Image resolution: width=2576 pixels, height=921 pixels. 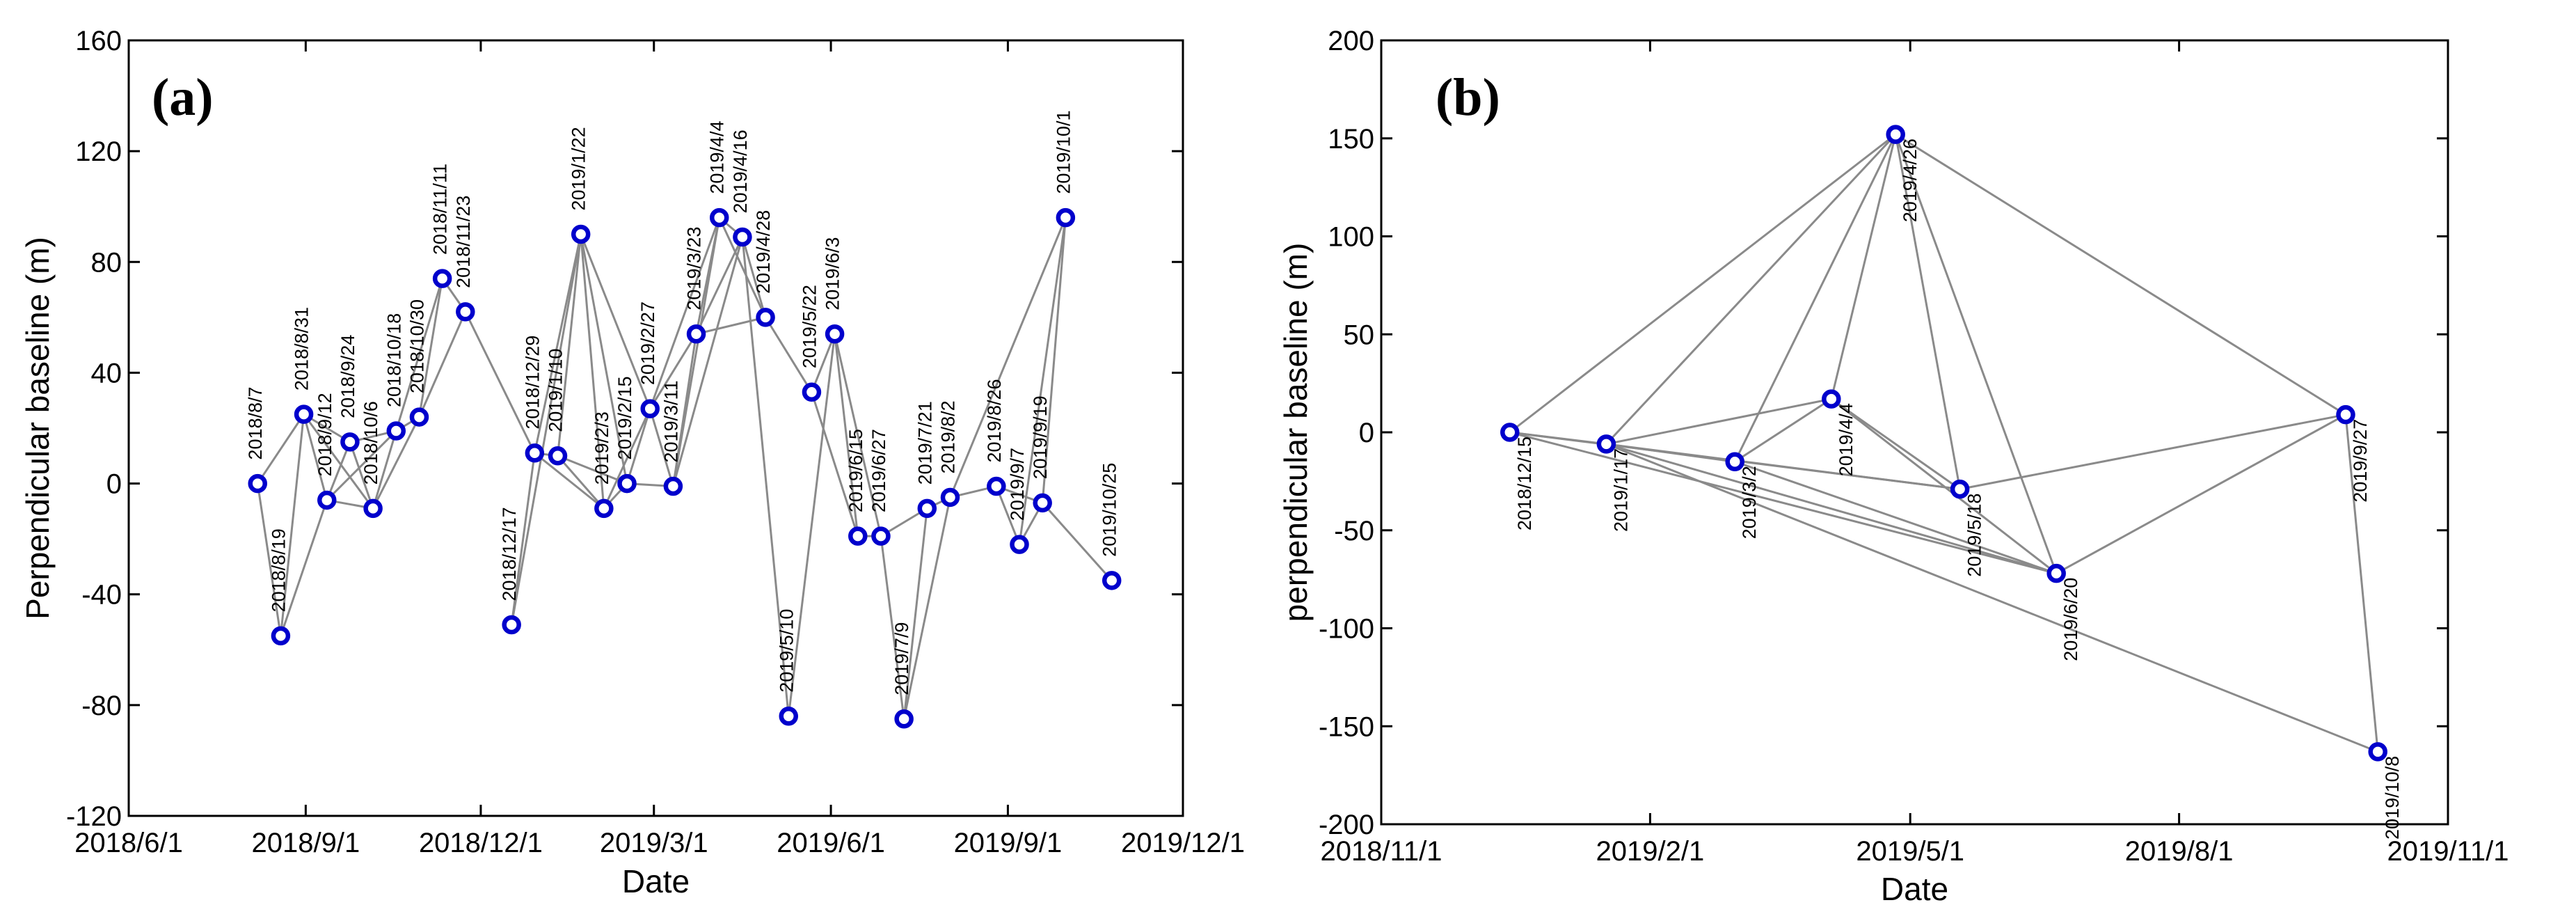 What do you see at coordinates (1359, 335) in the screenshot?
I see `y-tick-label: 50` at bounding box center [1359, 335].